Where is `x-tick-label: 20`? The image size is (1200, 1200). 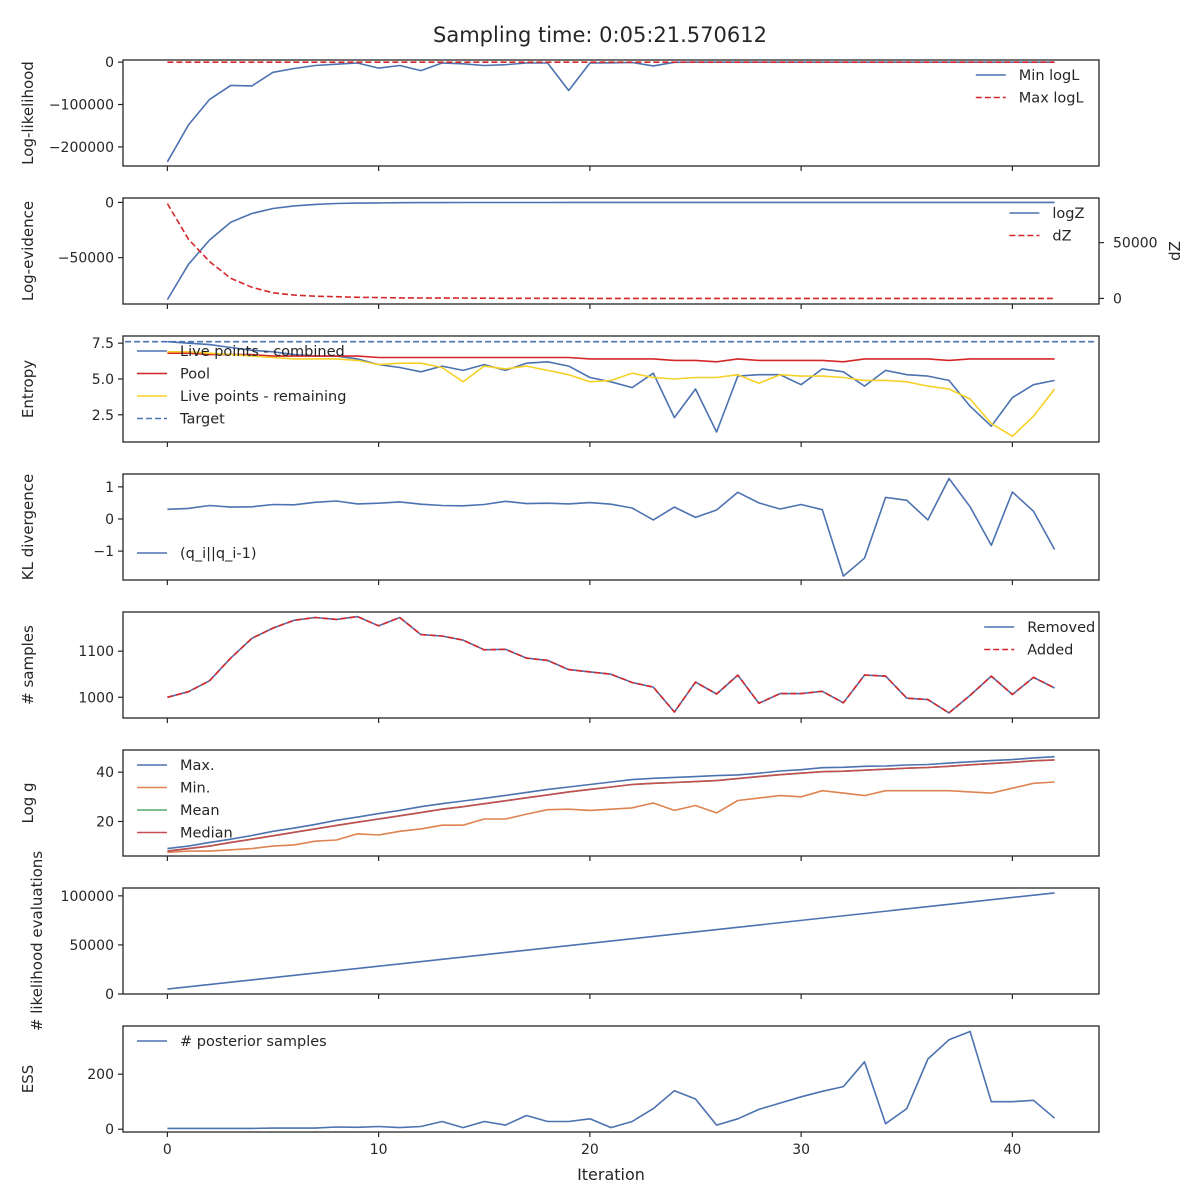
x-tick-label: 20 is located at coordinates (590, 1150).